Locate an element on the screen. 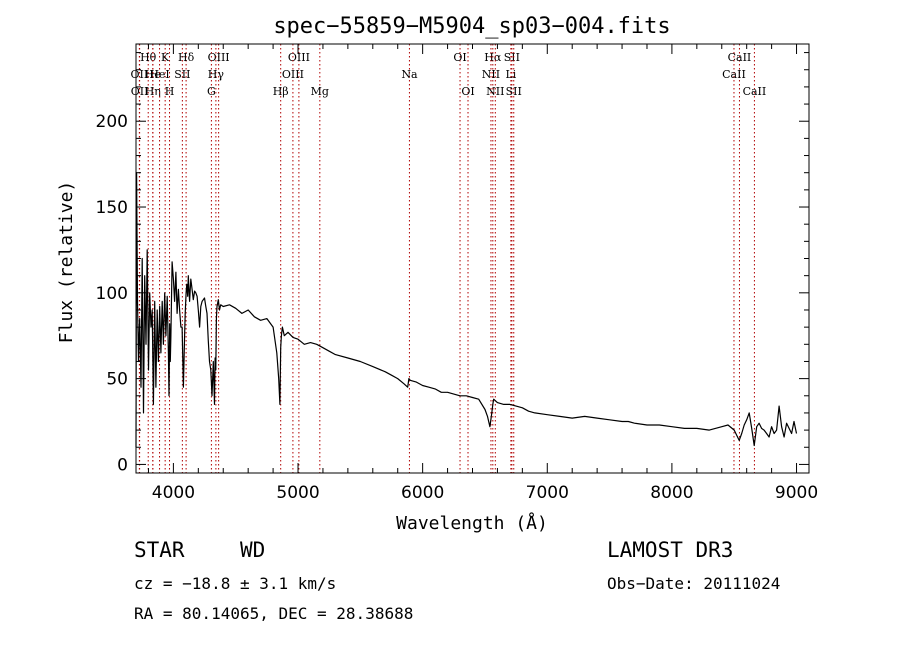 The height and width of the screenshot is (649, 900). x-tick-label-3: 7000 is located at coordinates (547, 493).